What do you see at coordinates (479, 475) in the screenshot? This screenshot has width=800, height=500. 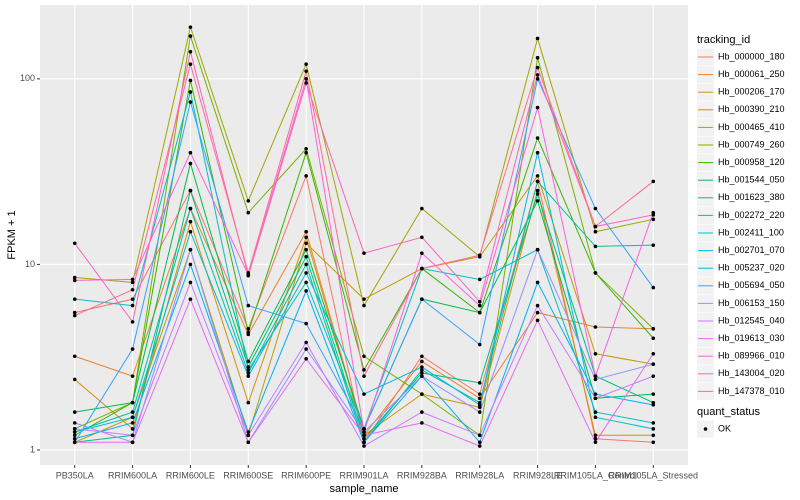 I see `x-tick-label: RRIM928LA` at bounding box center [479, 475].